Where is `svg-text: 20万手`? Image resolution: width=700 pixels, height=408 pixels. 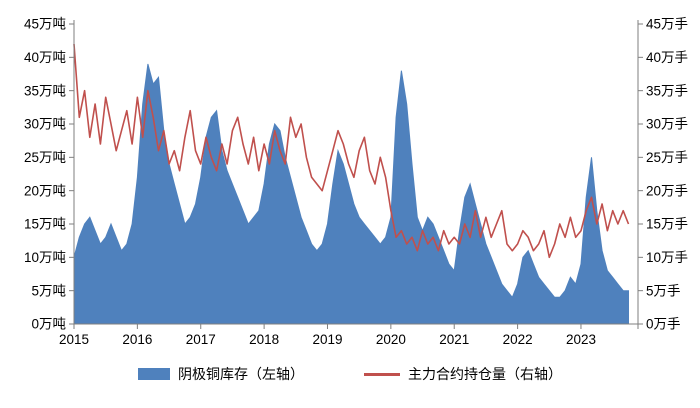 svg-text: 20万手 is located at coordinates (667, 190).